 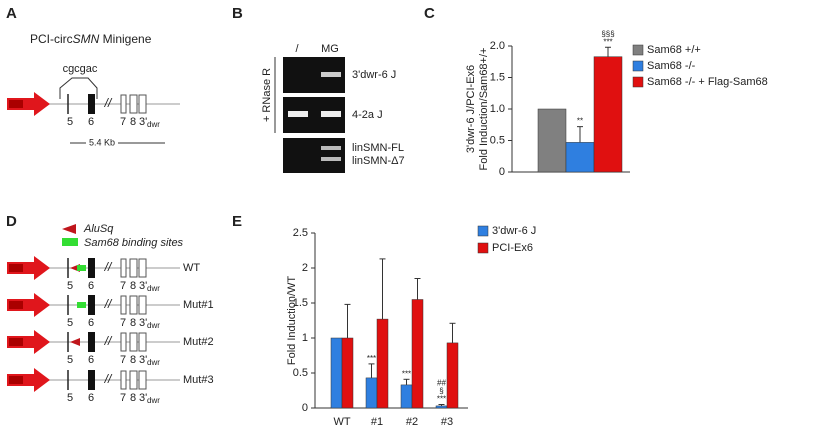 I want to click on panel-label: E, so click(x=237, y=221).